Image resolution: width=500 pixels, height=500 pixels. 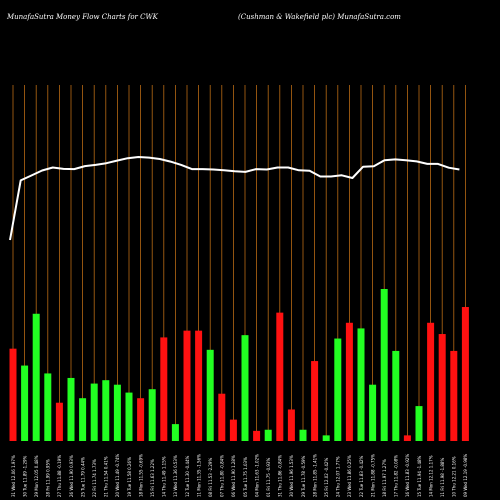 I want to click on bar-label: 22 Tue 11.83 -0.42%, so click(x=361, y=476).